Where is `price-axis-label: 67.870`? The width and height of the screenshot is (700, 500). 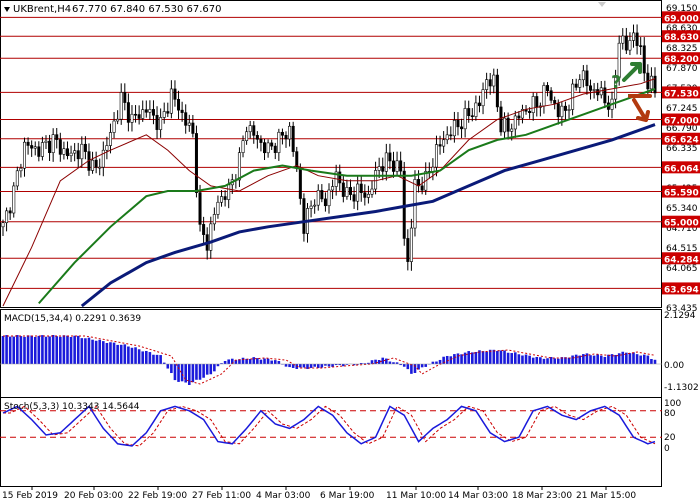
price-axis-label: 67.870 is located at coordinates (682, 69).